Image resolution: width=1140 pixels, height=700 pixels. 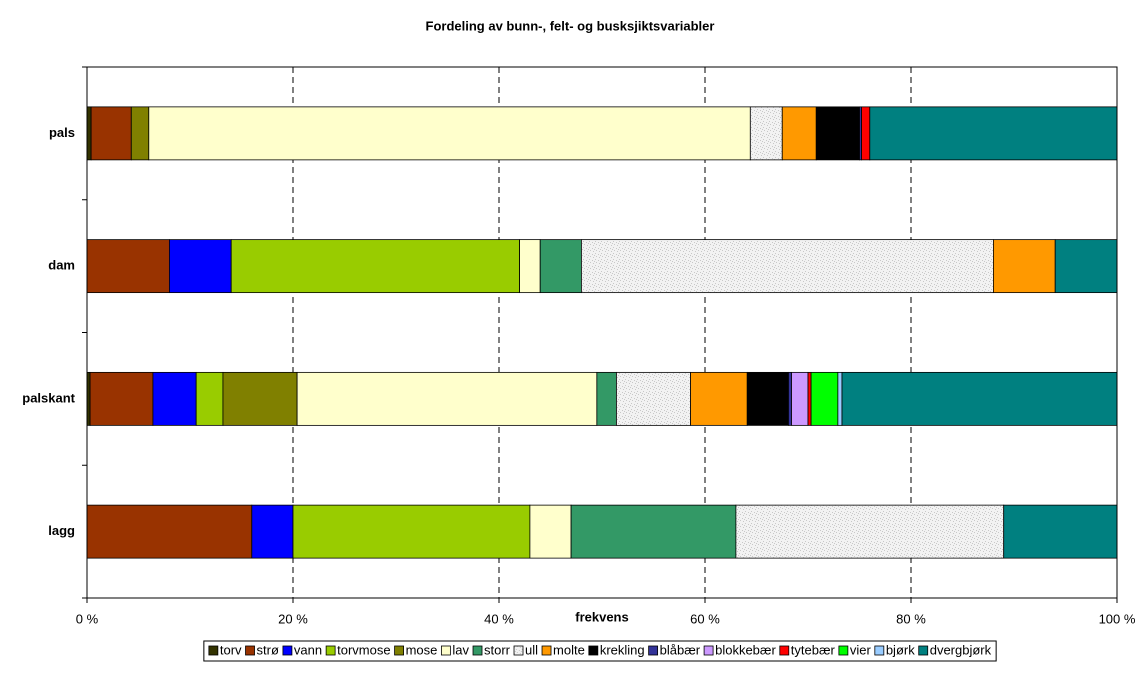 I want to click on x-axis-label: frekvens, so click(x=601, y=616).